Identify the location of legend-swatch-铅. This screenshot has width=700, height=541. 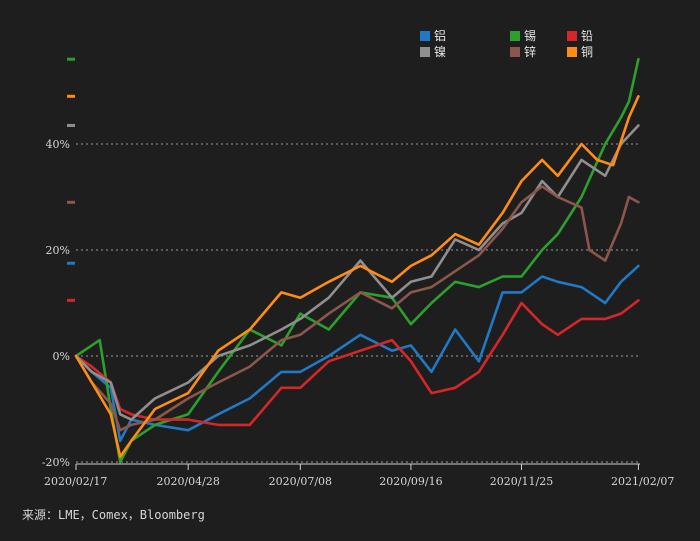
(572, 36).